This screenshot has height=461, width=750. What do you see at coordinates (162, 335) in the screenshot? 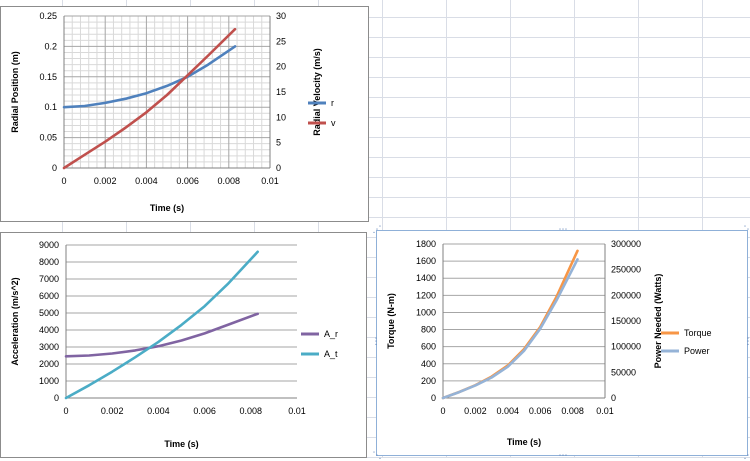
I see `series-line-a-r` at bounding box center [162, 335].